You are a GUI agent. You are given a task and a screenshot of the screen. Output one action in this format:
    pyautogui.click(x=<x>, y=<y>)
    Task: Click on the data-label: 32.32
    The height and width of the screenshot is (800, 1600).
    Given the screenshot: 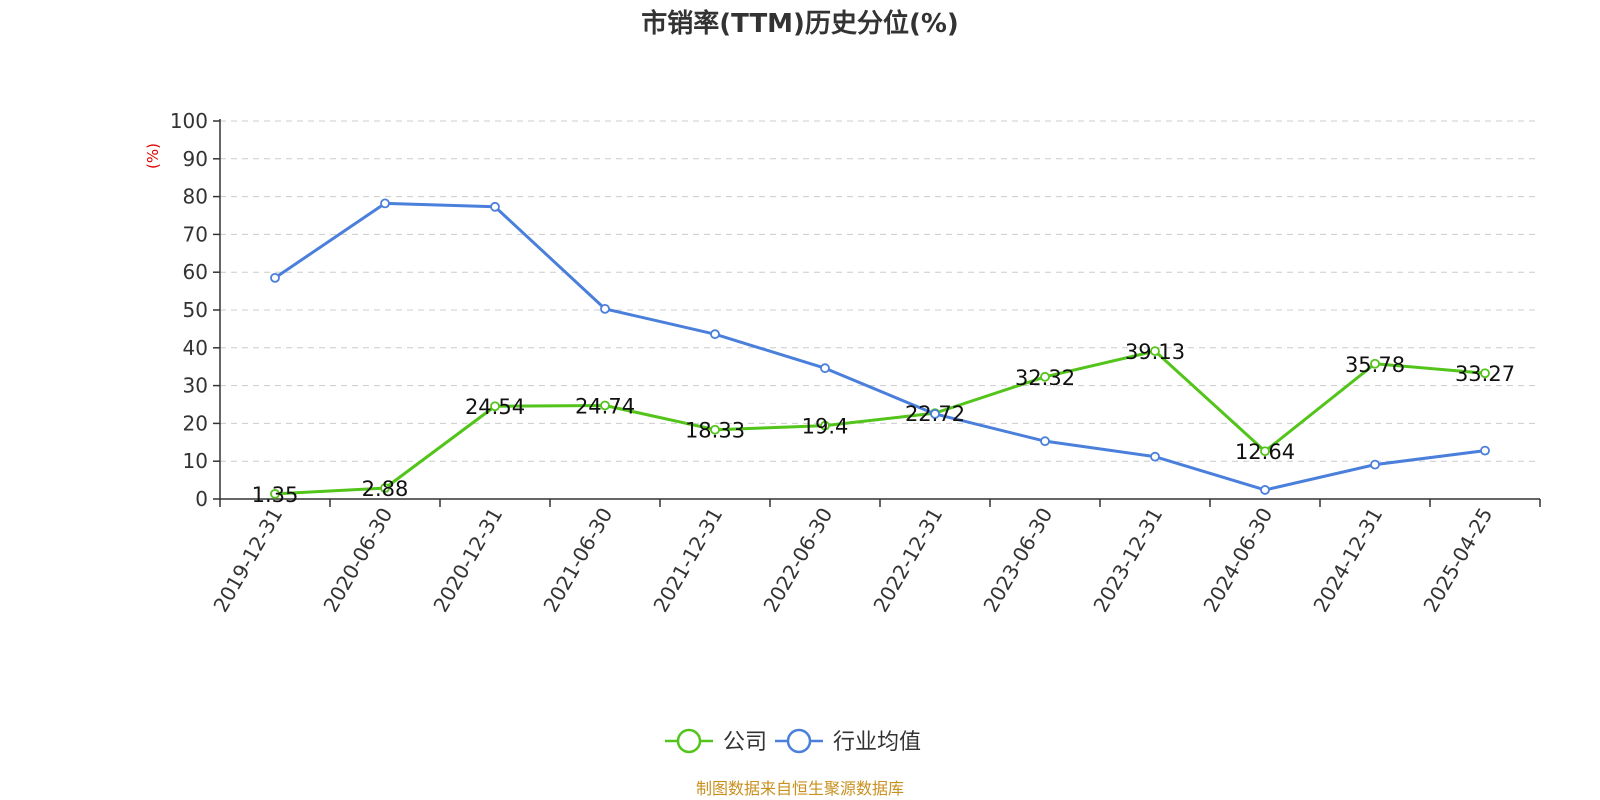 What is the action you would take?
    pyautogui.click(x=1045, y=378)
    